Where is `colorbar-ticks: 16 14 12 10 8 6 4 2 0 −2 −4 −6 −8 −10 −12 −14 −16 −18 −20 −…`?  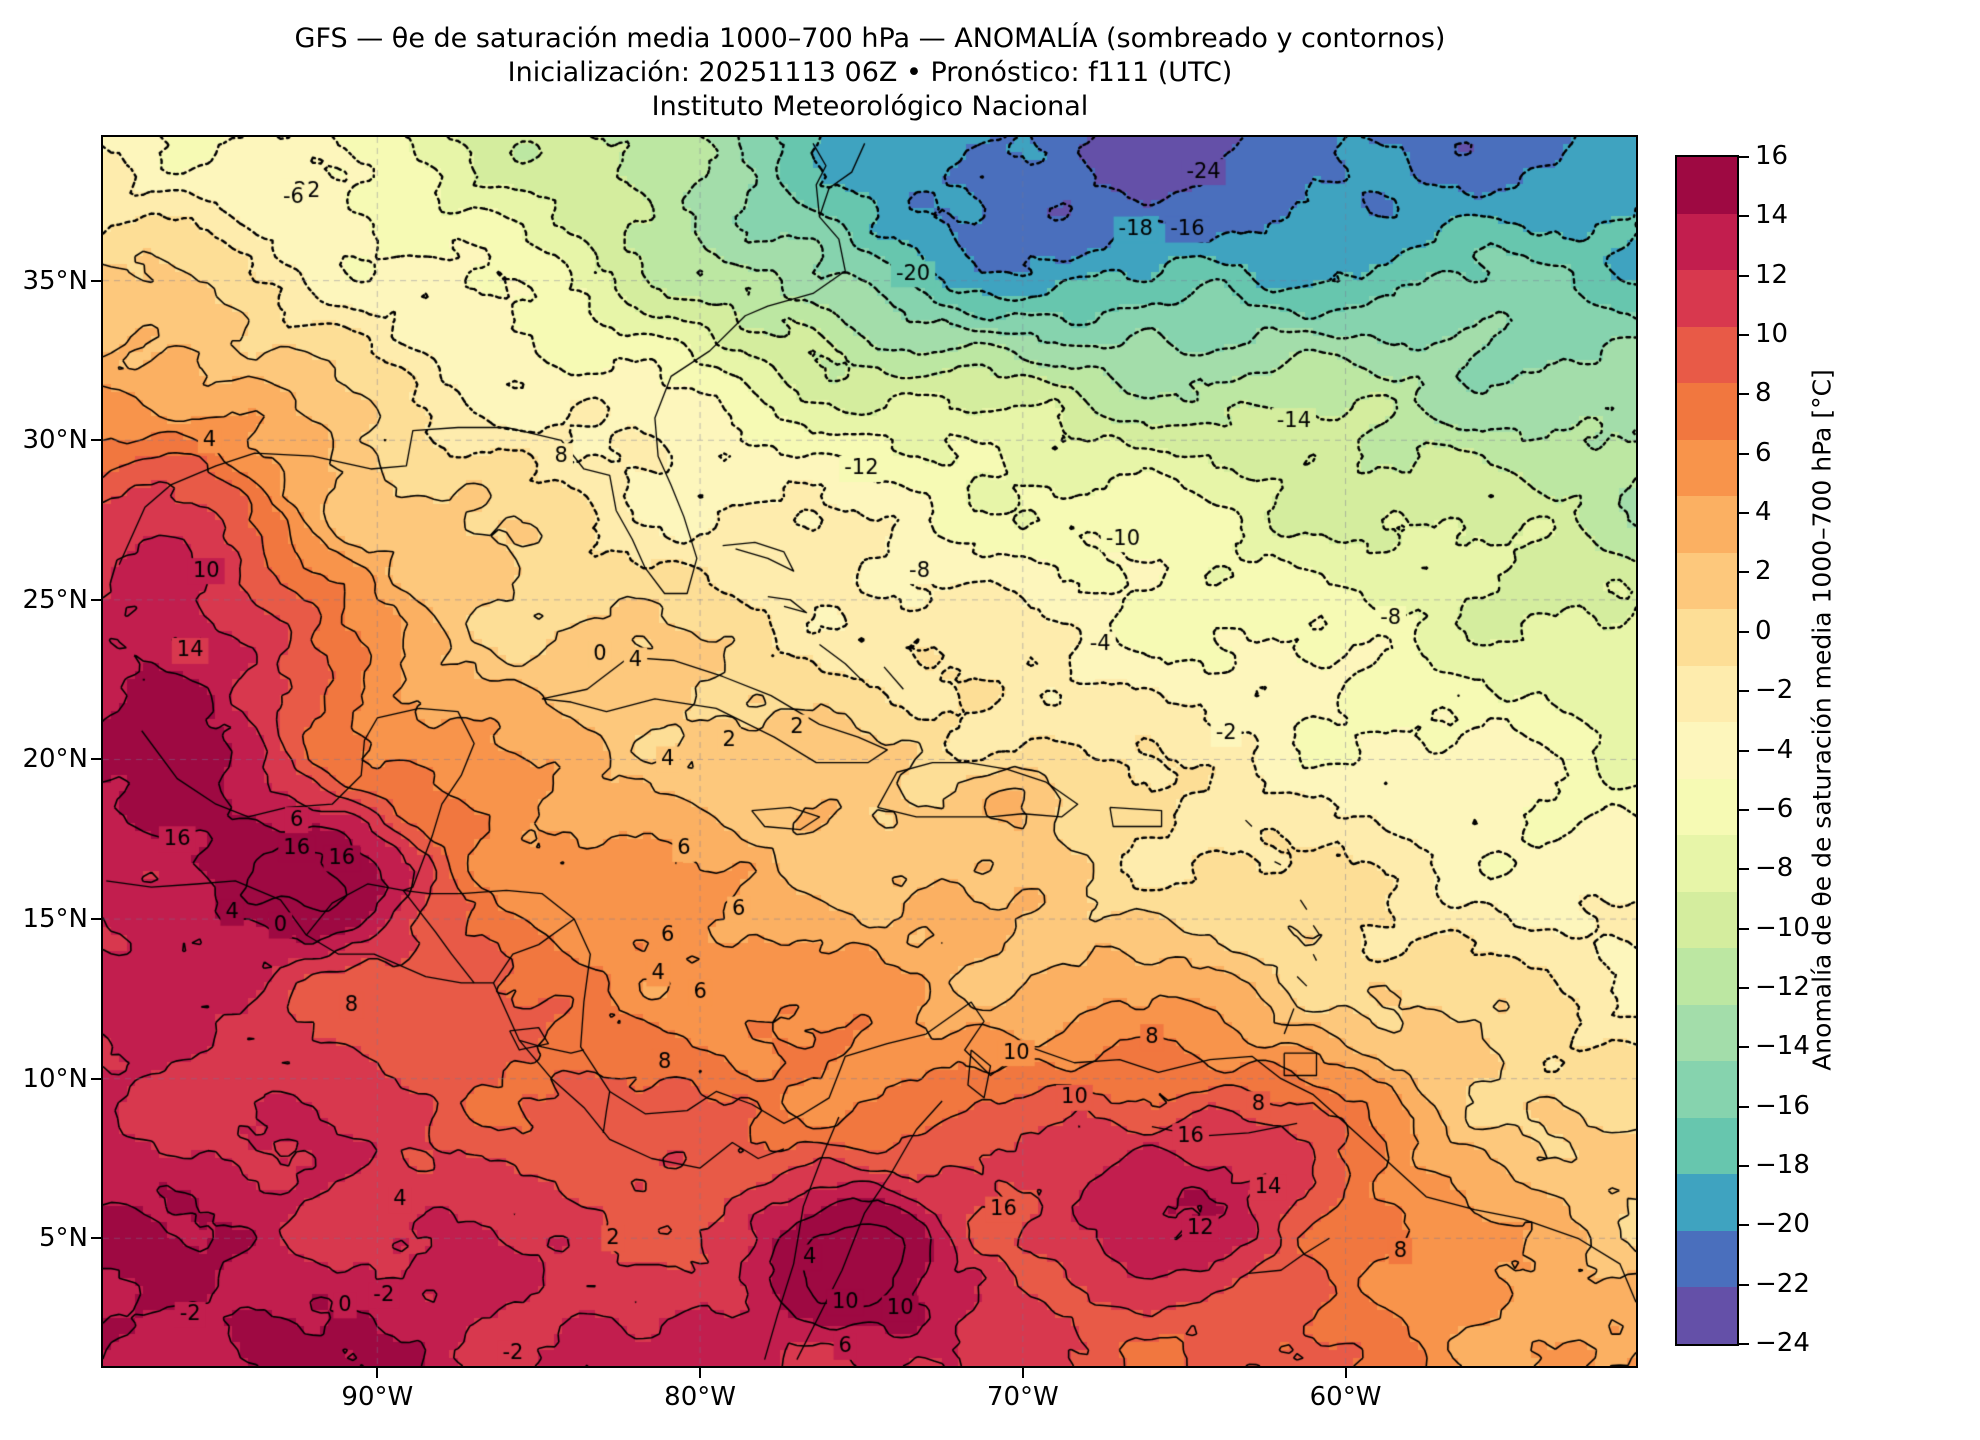 colorbar-ticks: 16 14 12 10 8 6 4 2 0 −2 −4 −6 −8 −10 −12 −14 −16 −18 −20 −… is located at coordinates (1809, 749).